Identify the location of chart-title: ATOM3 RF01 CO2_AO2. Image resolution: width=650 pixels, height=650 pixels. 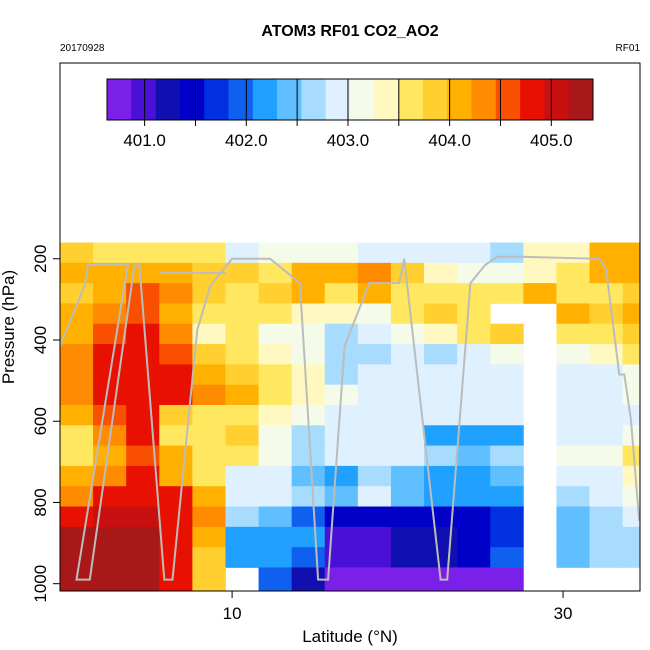
(349, 31).